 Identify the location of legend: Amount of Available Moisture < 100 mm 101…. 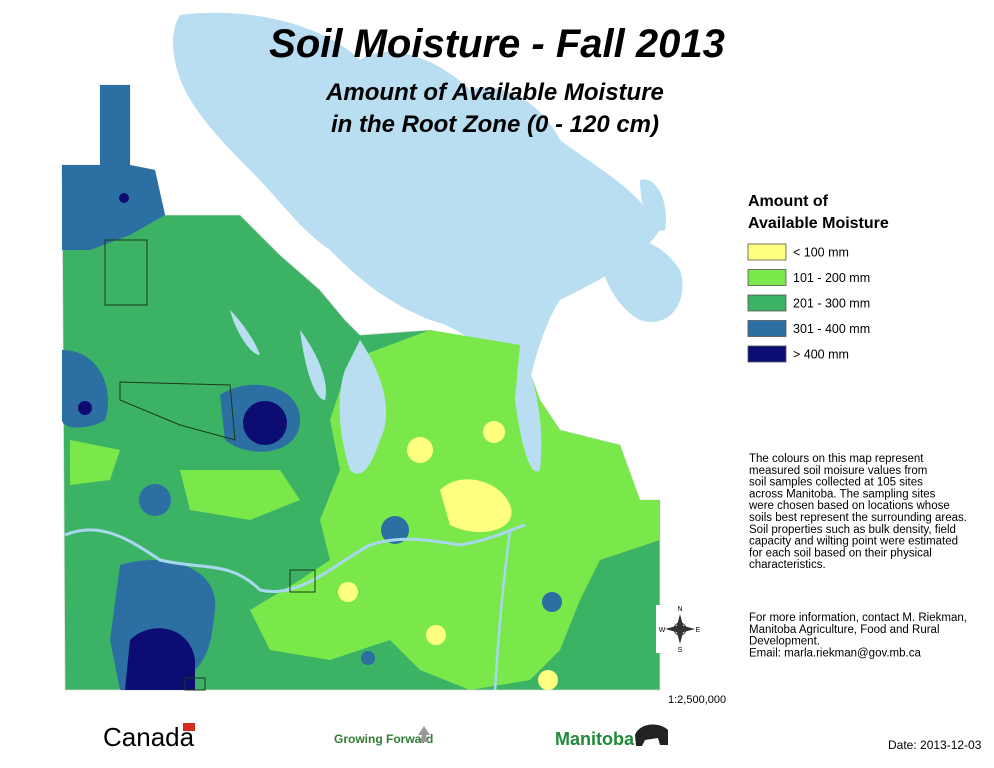
(818, 278).